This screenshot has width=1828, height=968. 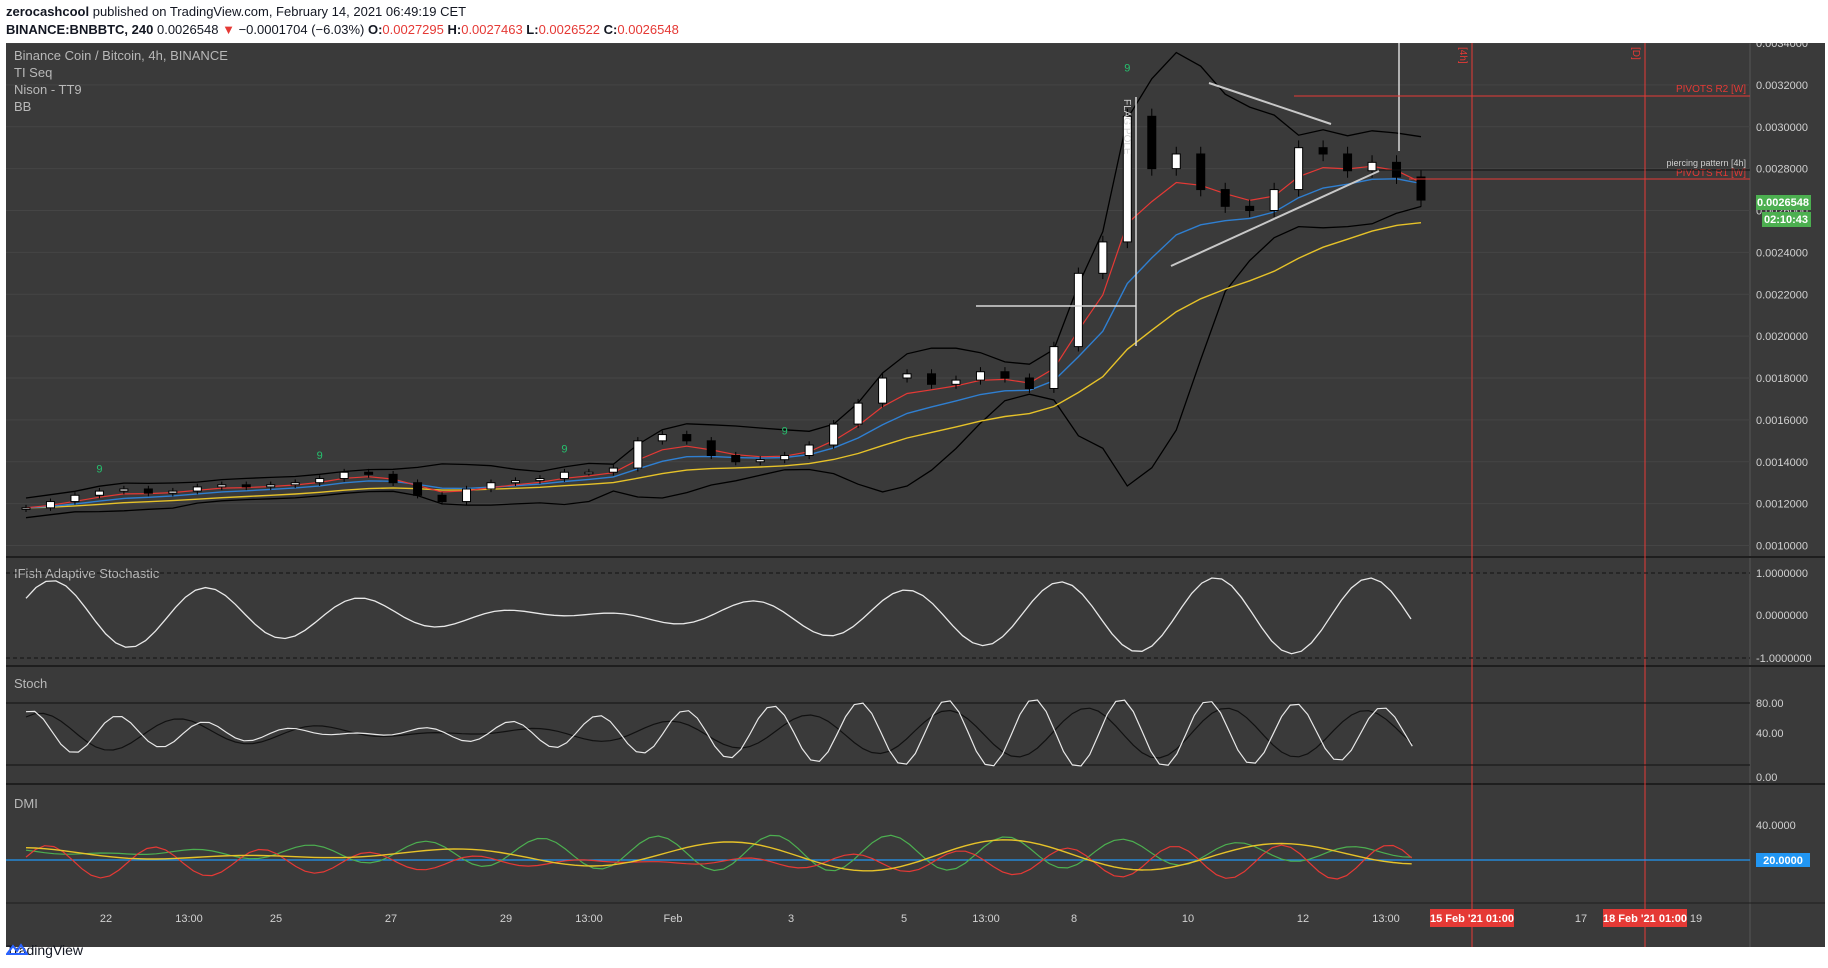 I want to click on price-tick-label: 0.0030000, so click(x=1782, y=128).